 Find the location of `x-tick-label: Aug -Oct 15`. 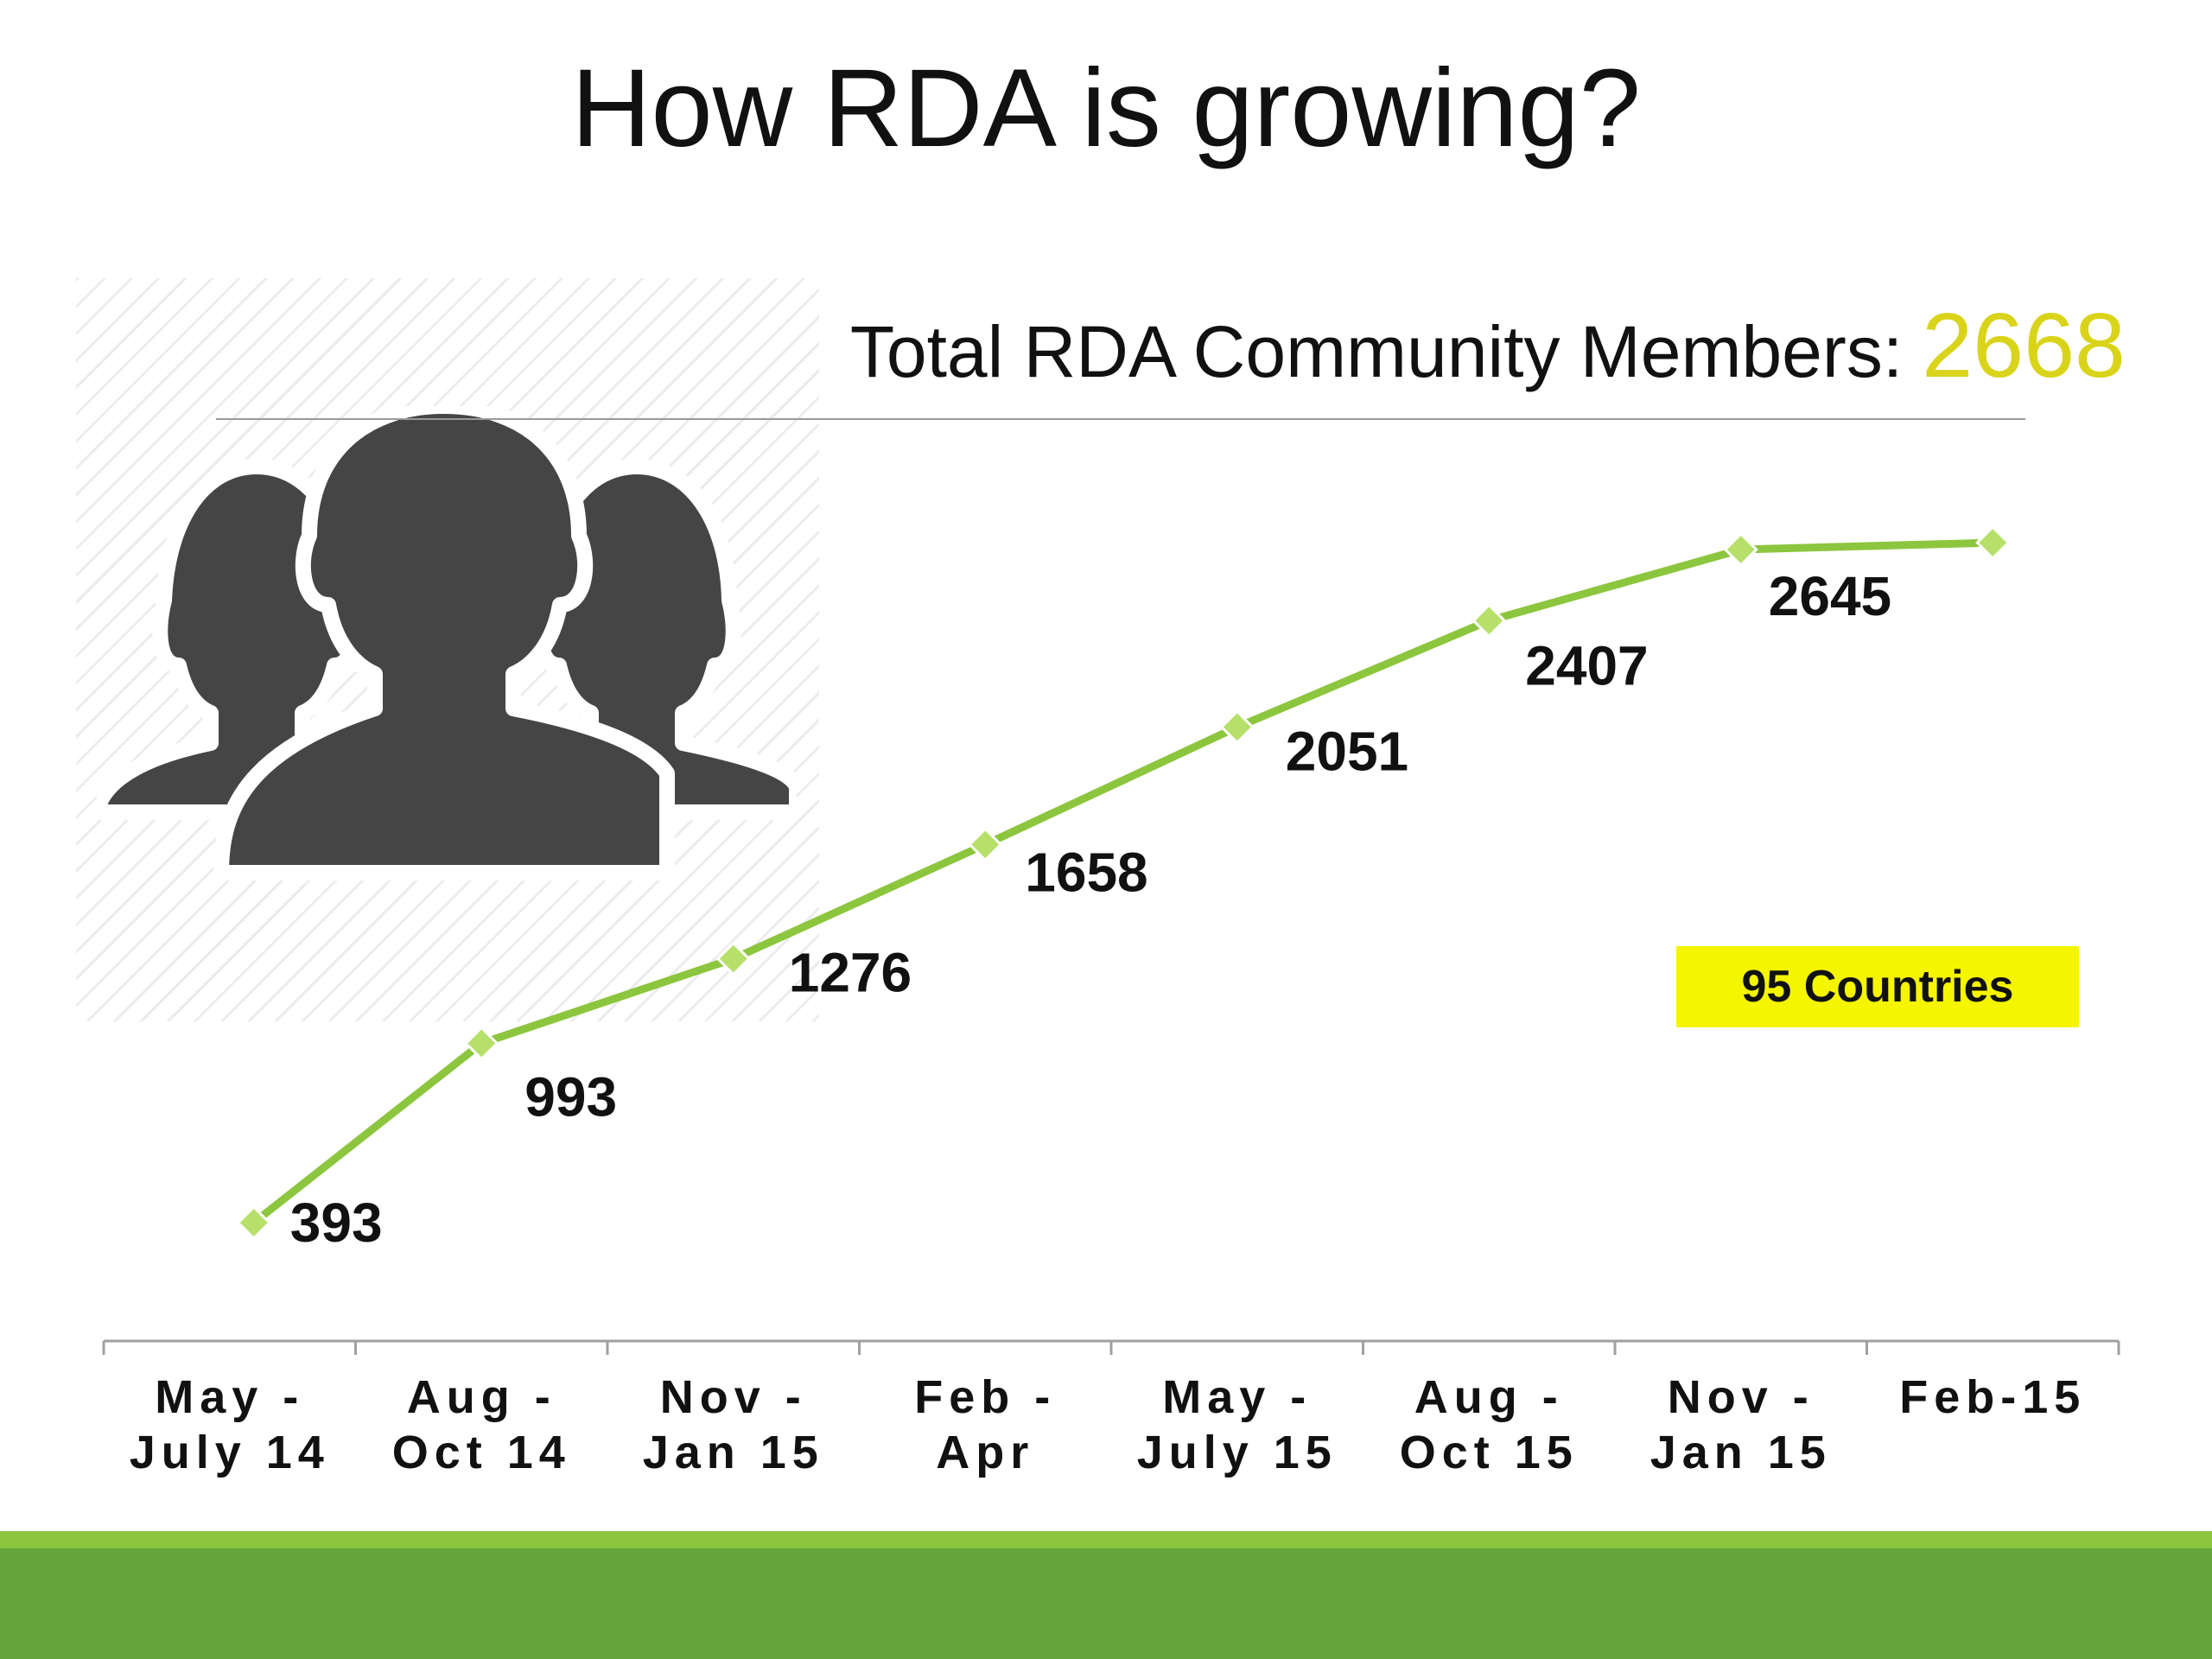

x-tick-label: Aug -Oct 15 is located at coordinates (1489, 1424).